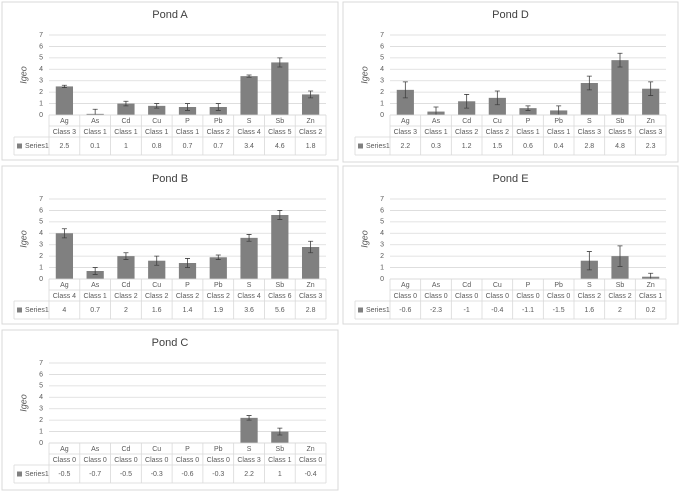 This screenshot has height=492, width=680. Describe the element at coordinates (95, 474) in the screenshot. I see `table-value: -0.7` at that location.